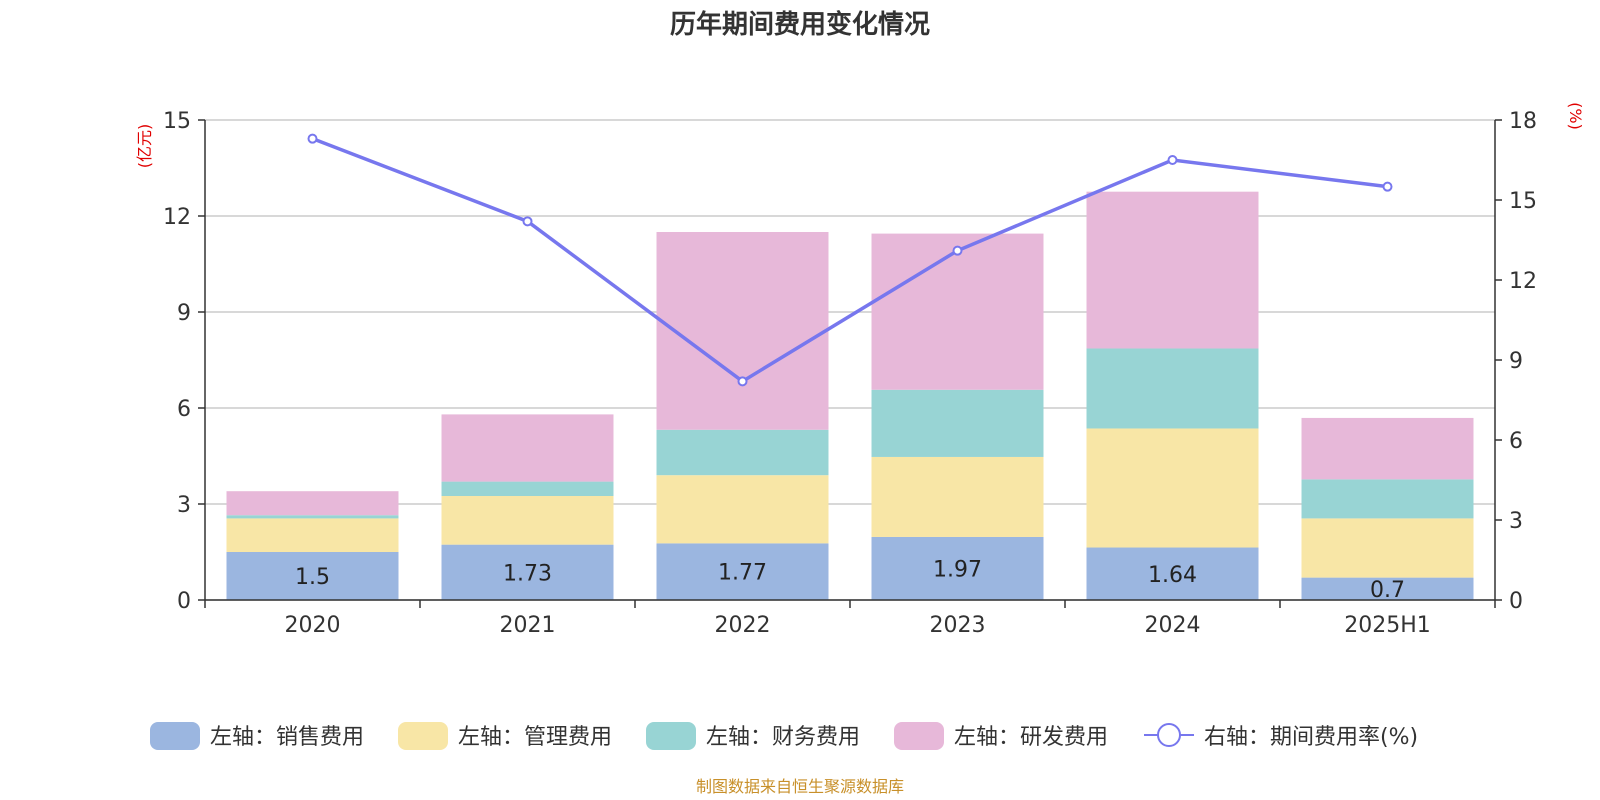 The image size is (1600, 800). I want to click on bar-data-label: 0.7, so click(1387, 590).